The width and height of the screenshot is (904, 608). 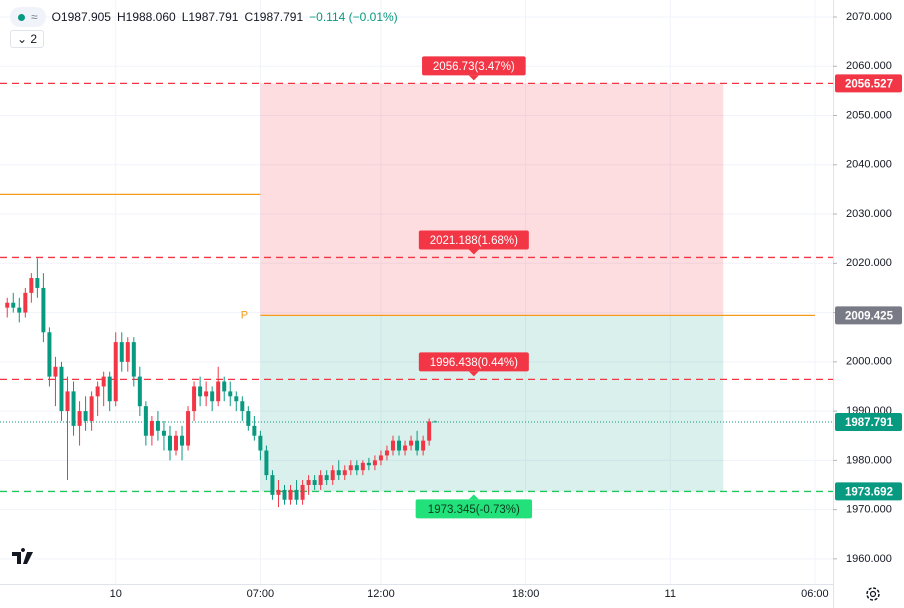 What do you see at coordinates (474, 67) in the screenshot?
I see `annotation-label: 2056.73(3.47%)` at bounding box center [474, 67].